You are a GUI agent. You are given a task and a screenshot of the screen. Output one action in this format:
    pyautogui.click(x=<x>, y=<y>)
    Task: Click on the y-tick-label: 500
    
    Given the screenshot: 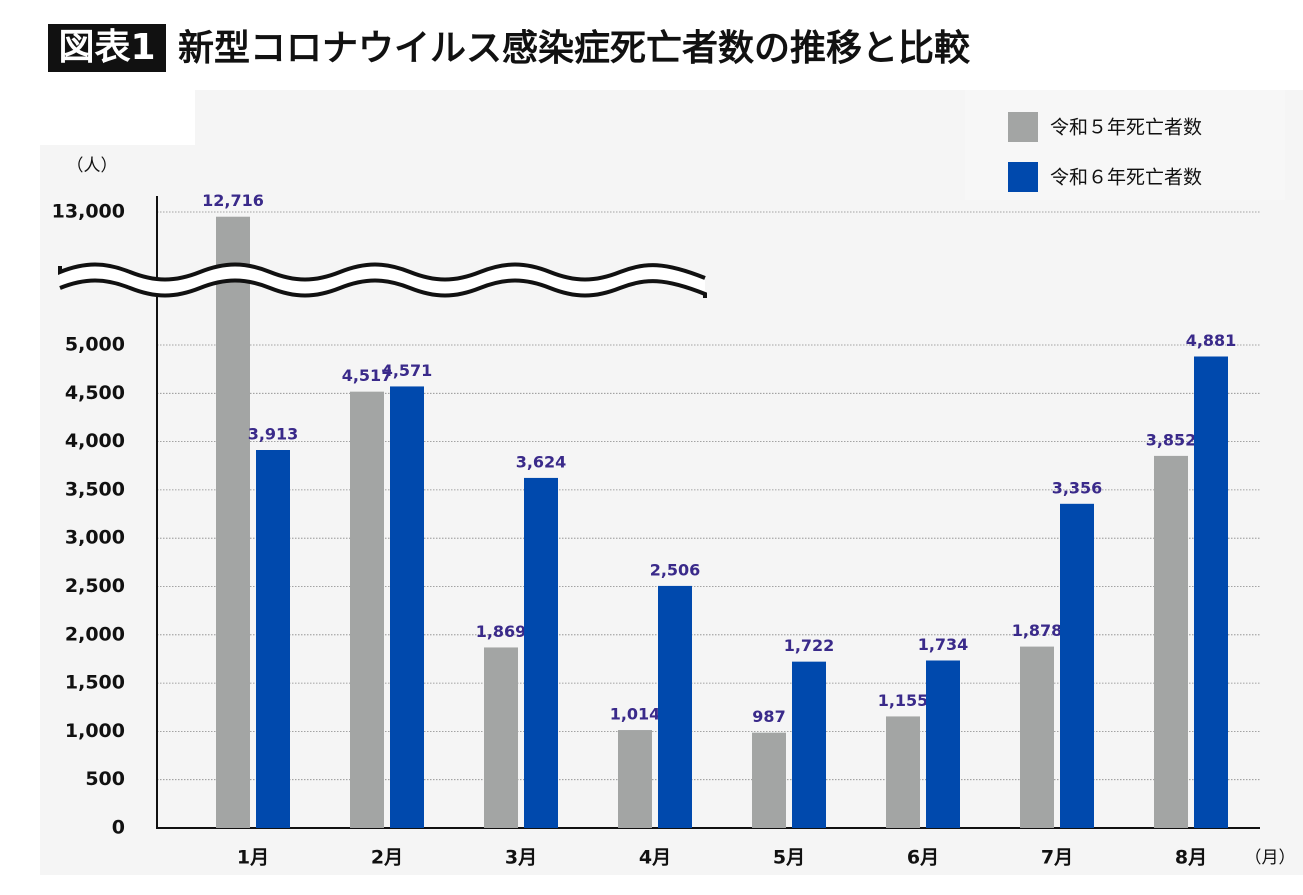 What is the action you would take?
    pyautogui.click(x=105, y=779)
    